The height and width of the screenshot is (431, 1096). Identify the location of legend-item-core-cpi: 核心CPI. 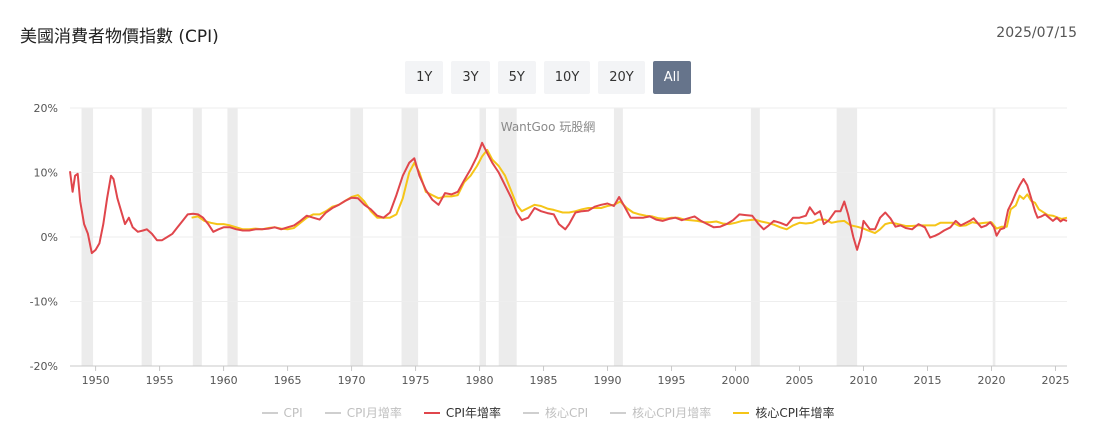
(555, 412).